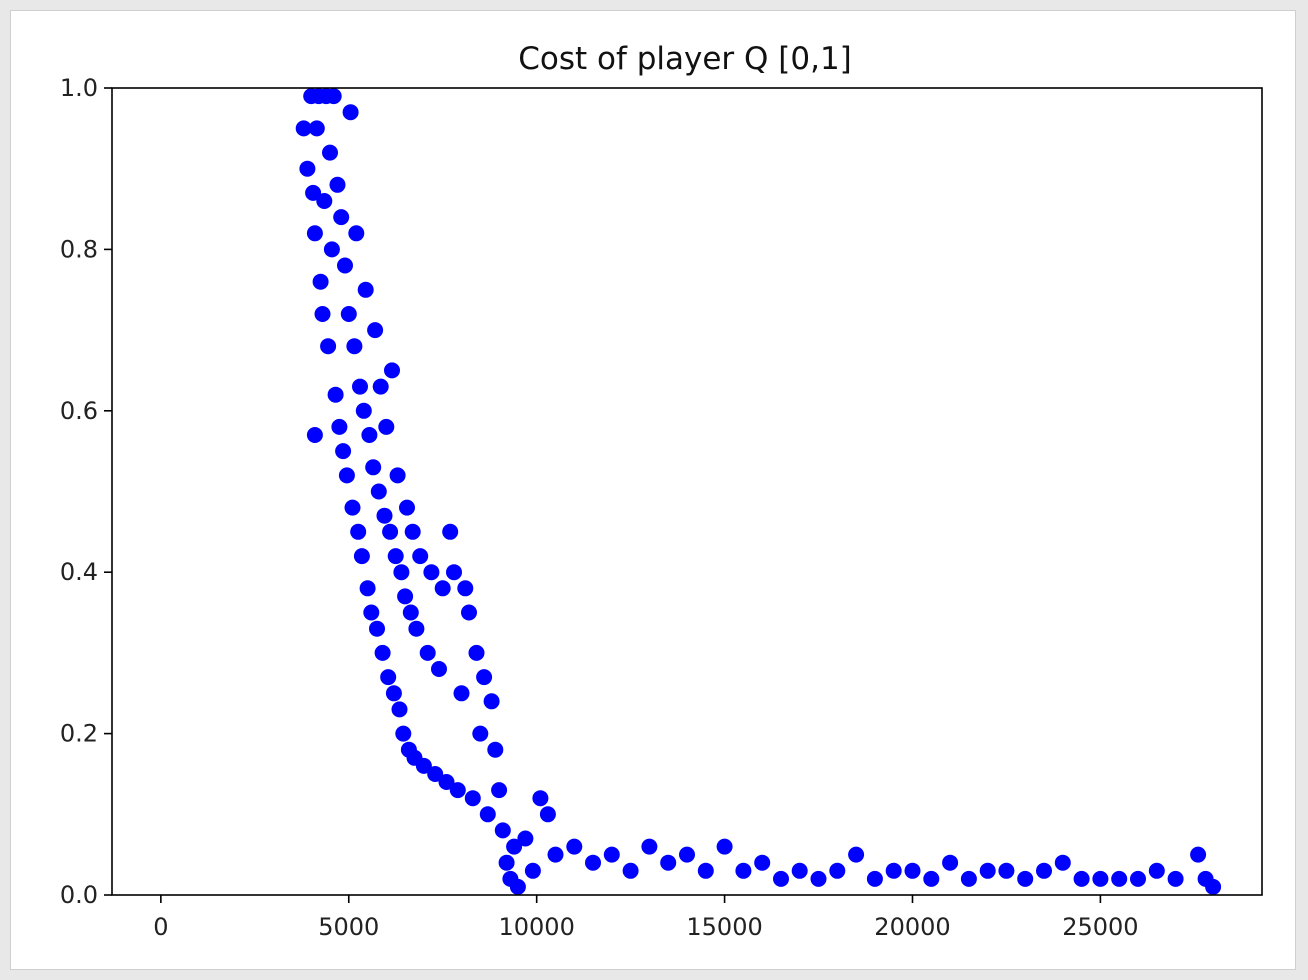 The image size is (1308, 980). Describe the element at coordinates (724, 927) in the screenshot. I see `x-tick-label: 15000` at that location.